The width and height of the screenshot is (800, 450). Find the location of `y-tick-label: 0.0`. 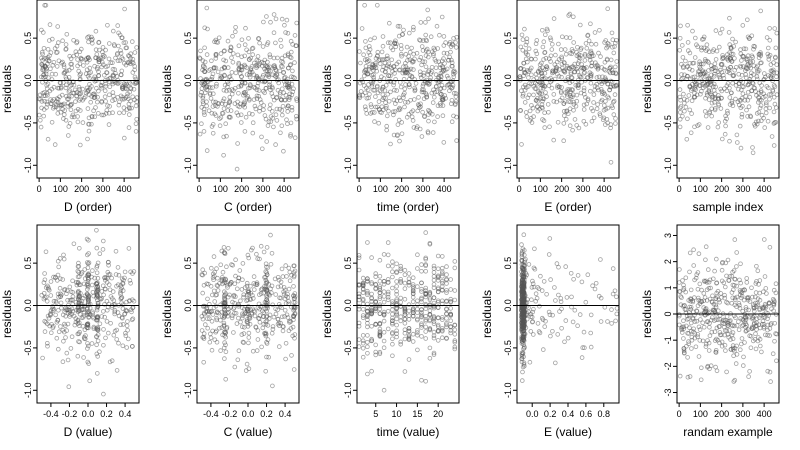

y-tick-label: 0.0 is located at coordinates (508, 305).